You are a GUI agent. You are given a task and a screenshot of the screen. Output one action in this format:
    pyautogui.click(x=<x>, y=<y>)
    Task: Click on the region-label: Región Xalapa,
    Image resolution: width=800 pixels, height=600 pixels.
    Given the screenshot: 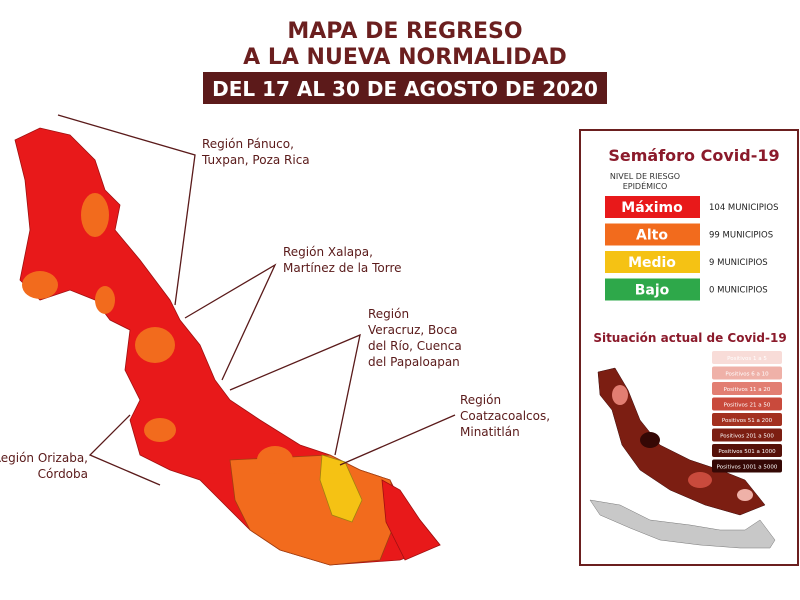 What is the action you would take?
    pyautogui.click(x=328, y=252)
    